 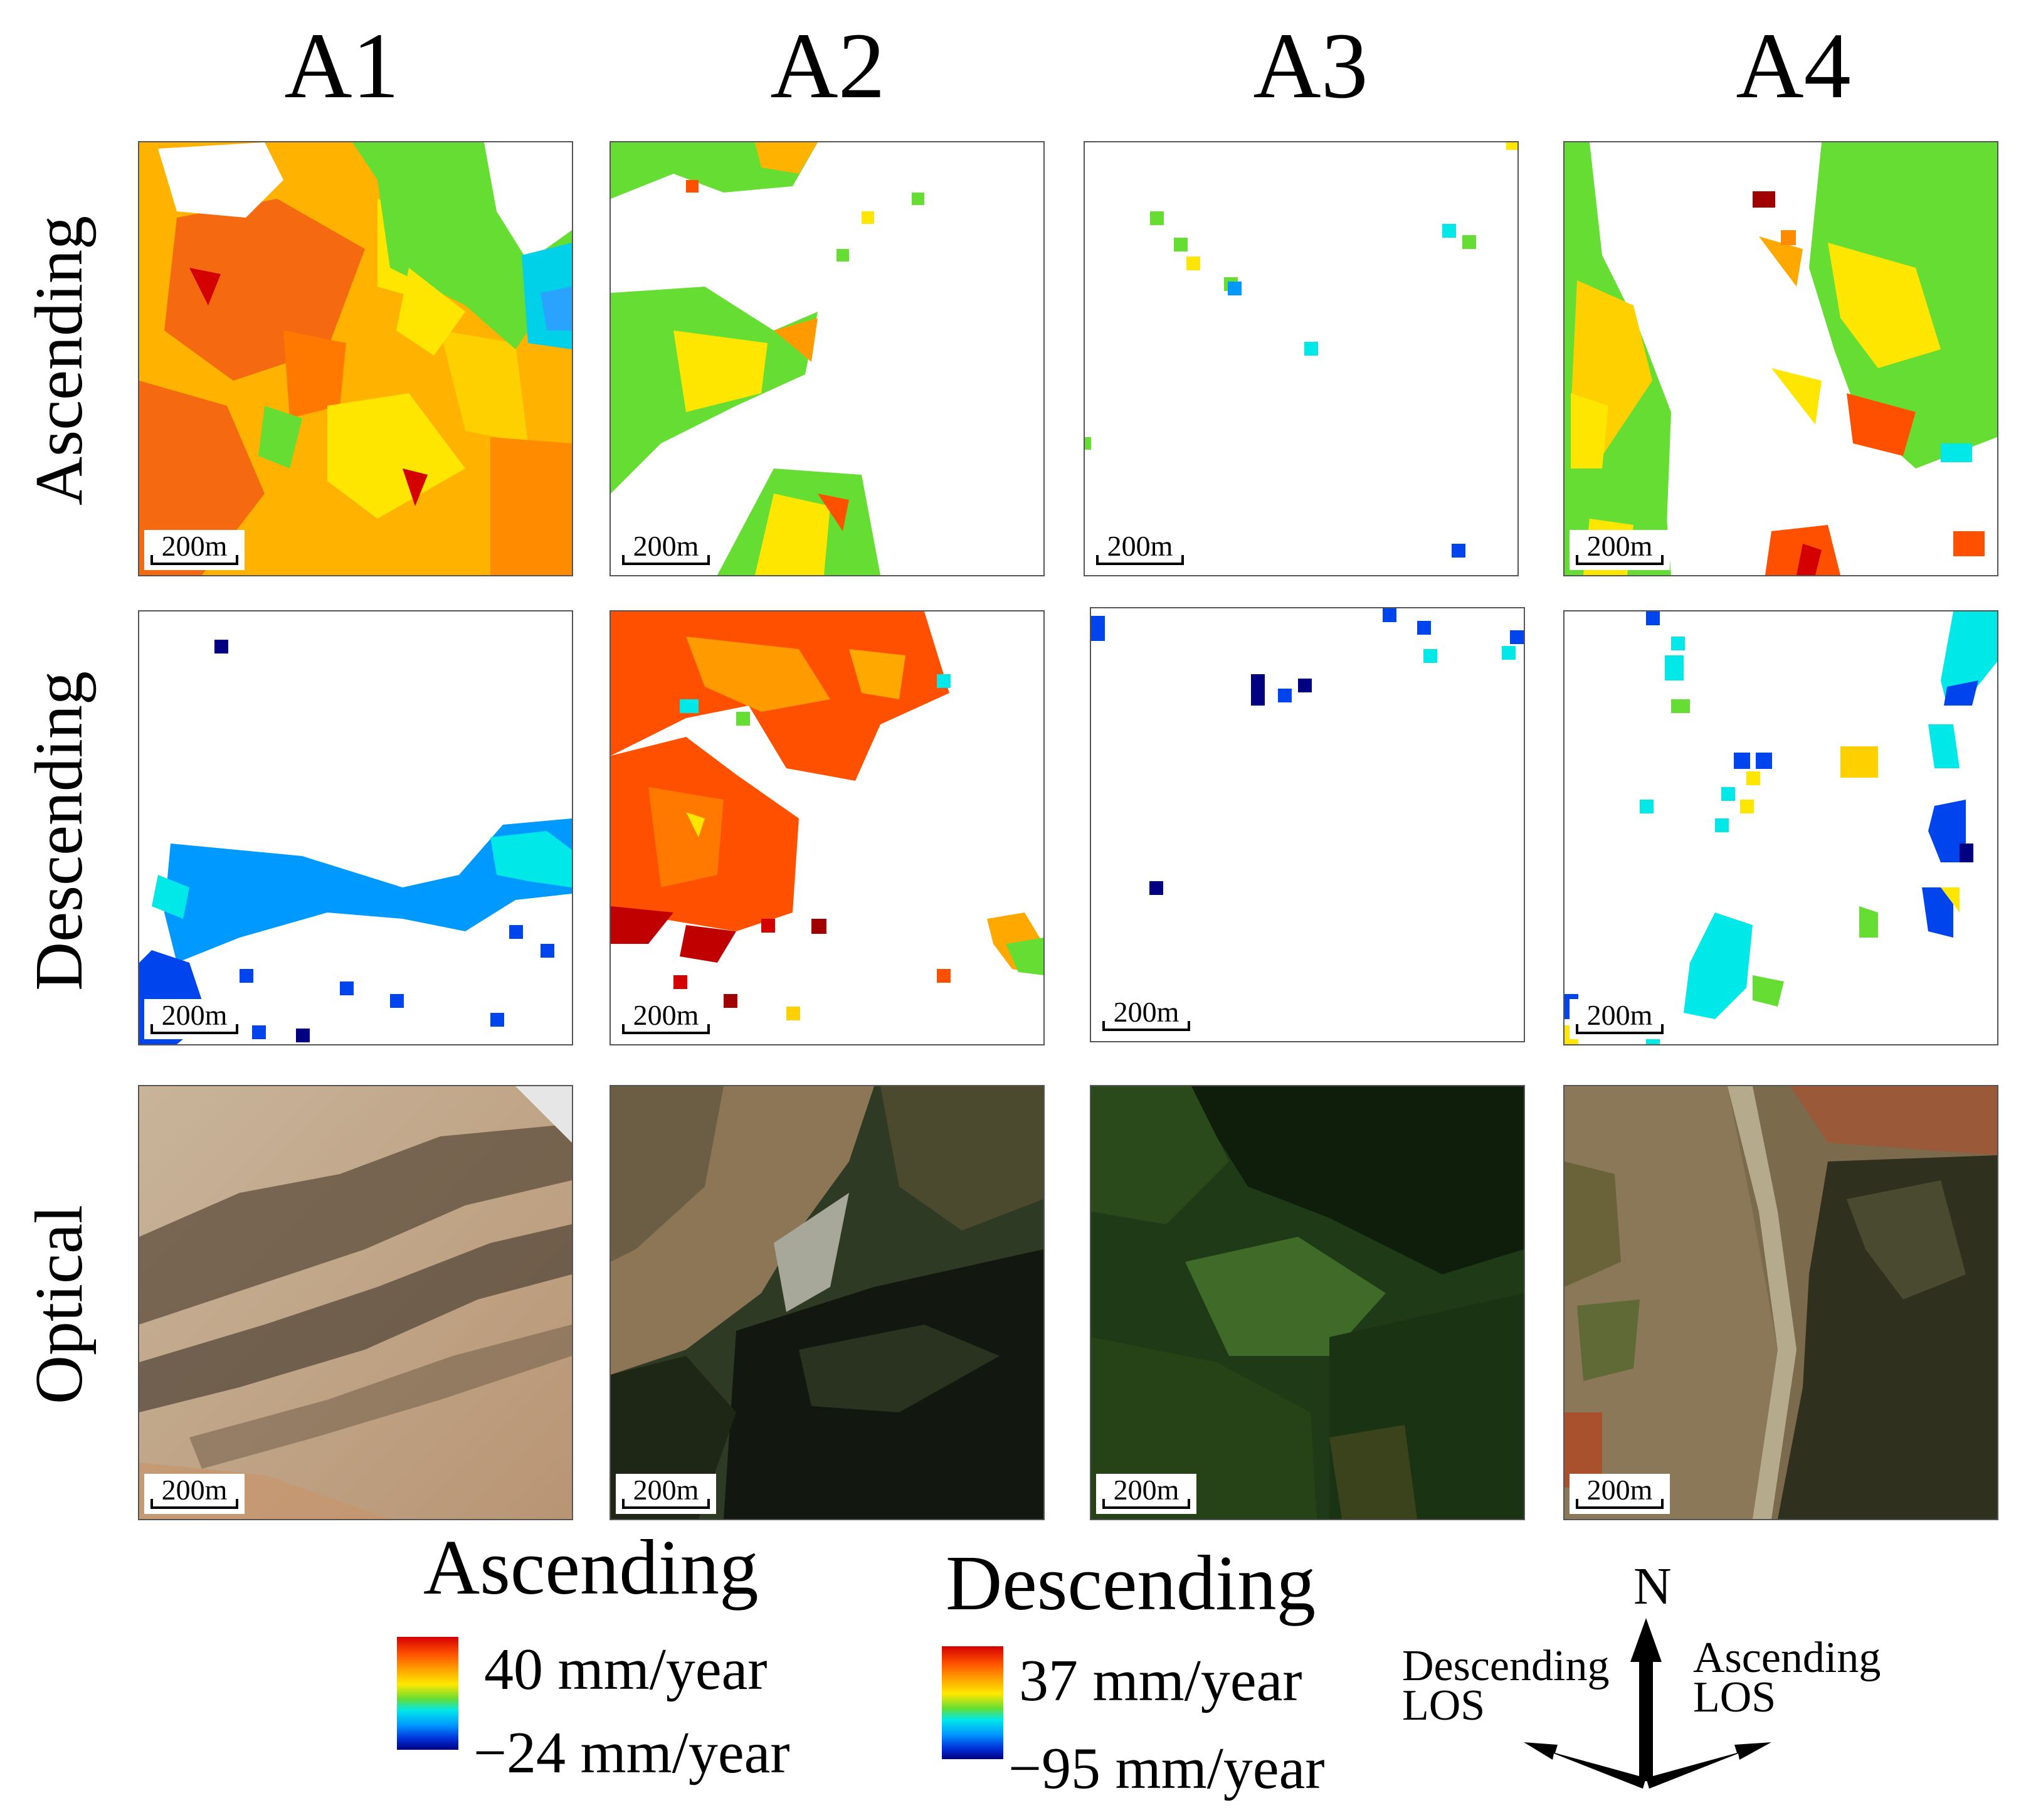 I want to click on velocity-map-a2-descending, so click(x=827, y=827).